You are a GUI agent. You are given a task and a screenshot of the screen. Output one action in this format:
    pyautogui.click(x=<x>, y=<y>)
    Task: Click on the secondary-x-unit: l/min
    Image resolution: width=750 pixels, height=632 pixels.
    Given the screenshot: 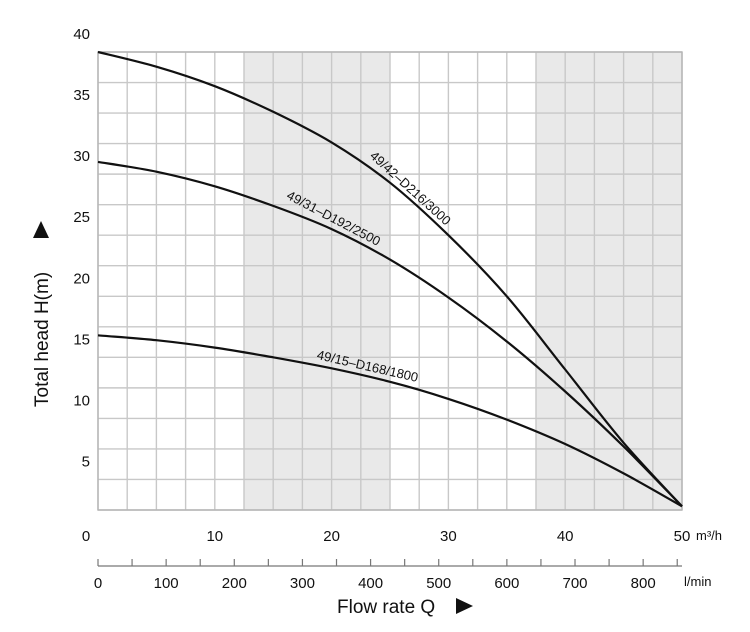 What is the action you would take?
    pyautogui.click(x=697, y=581)
    